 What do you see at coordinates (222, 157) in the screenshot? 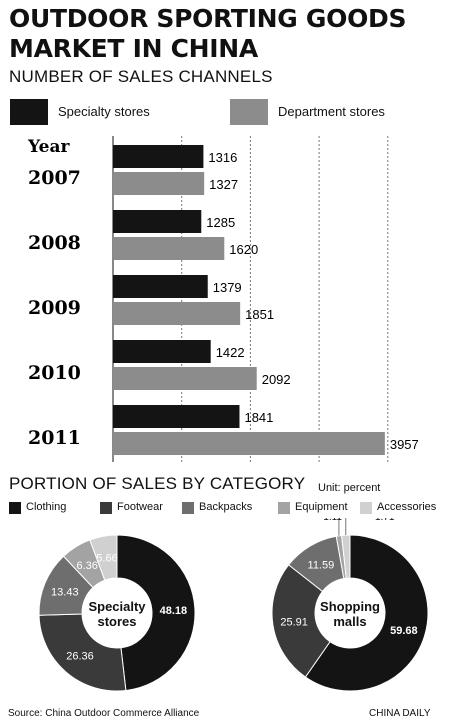
I see `bar-value-label: 1316` at bounding box center [222, 157].